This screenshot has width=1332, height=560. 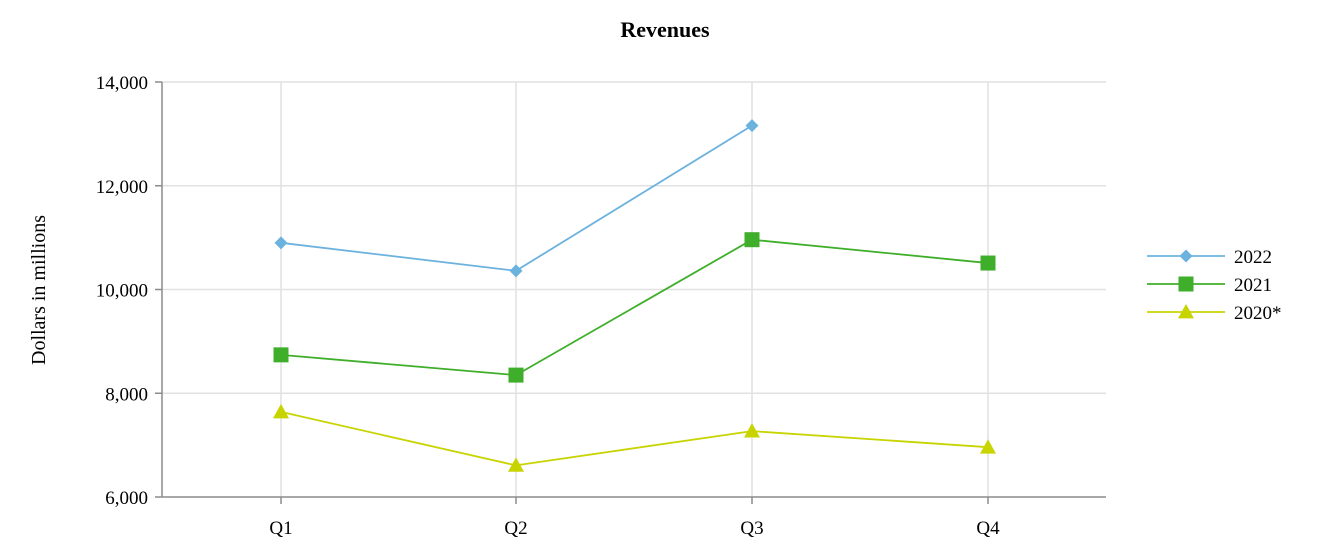 I want to click on legend-entry-2021: 2021, so click(x=1209, y=285).